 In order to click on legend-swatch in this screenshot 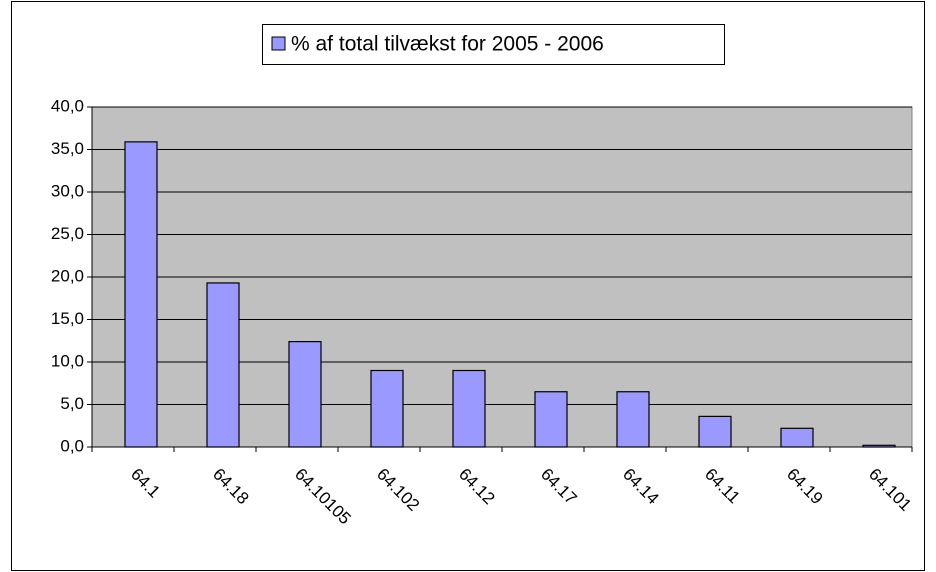, I will do `click(278, 43)`.